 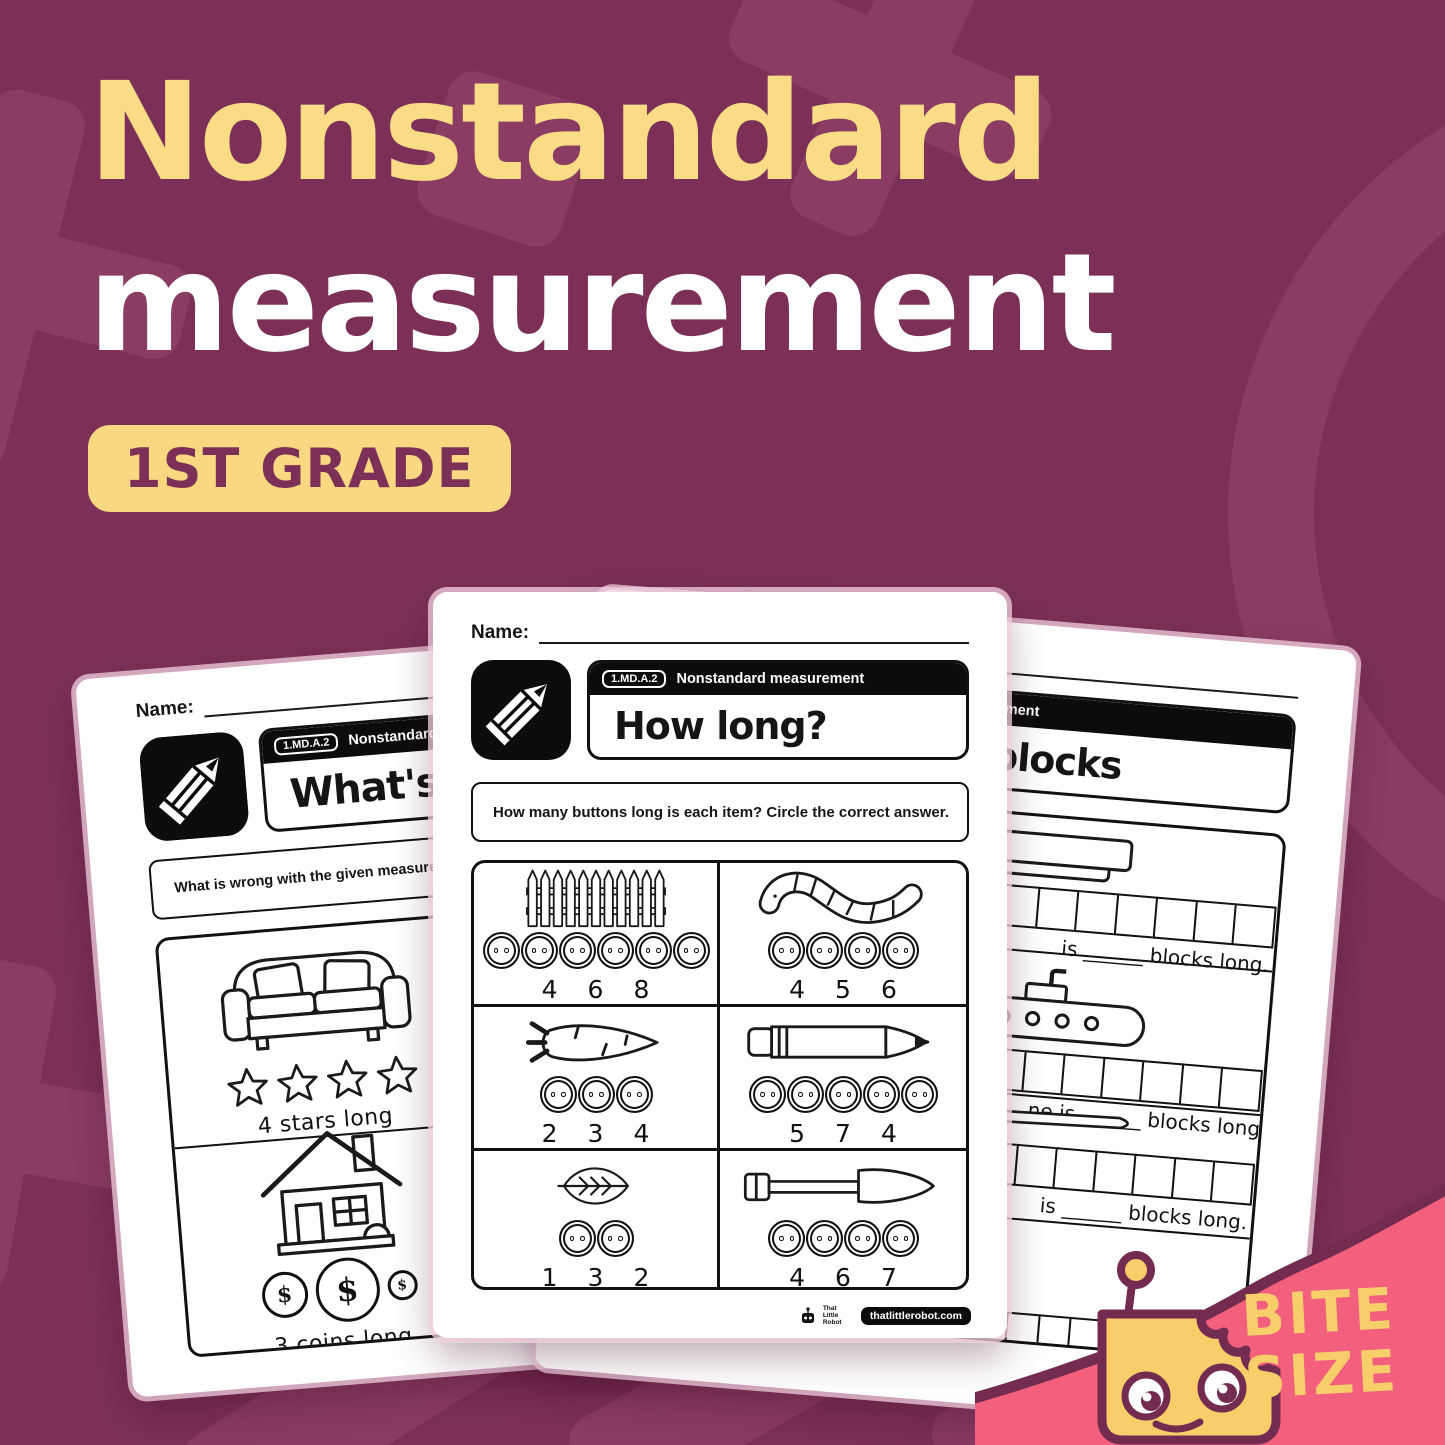 What do you see at coordinates (1318, 1313) in the screenshot?
I see `bitesize-line1: BITE` at bounding box center [1318, 1313].